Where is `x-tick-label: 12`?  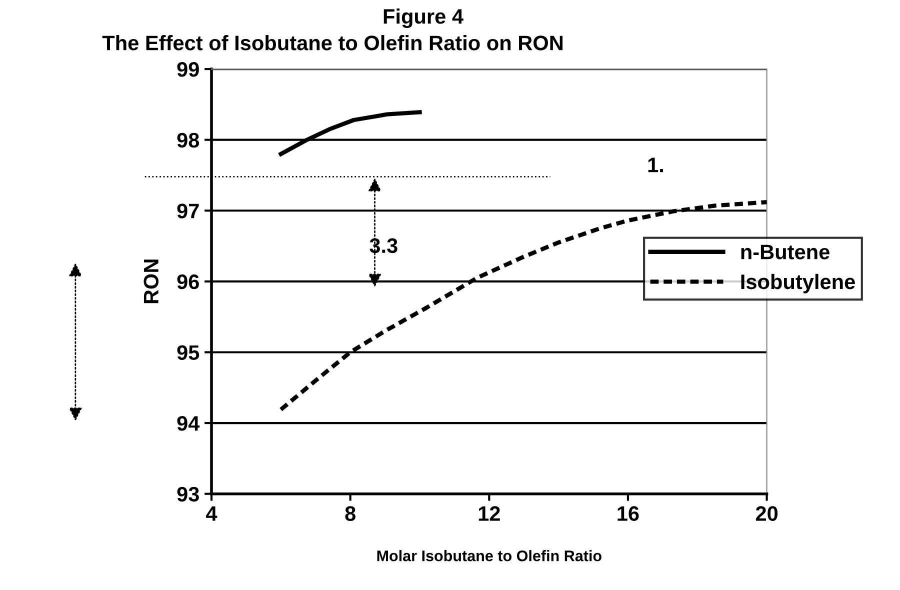 x-tick-label: 12 is located at coordinates (489, 513).